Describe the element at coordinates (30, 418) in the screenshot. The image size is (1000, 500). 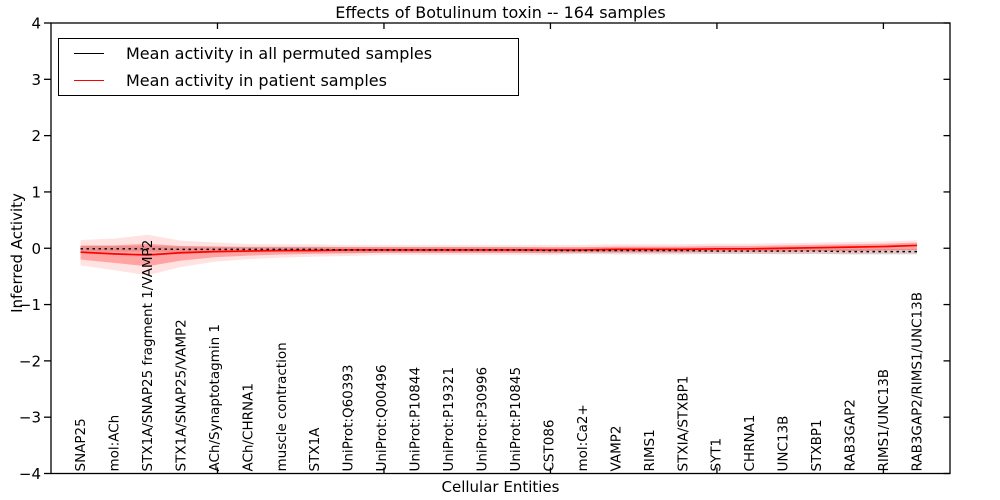
I see `y-tick-label: −3` at that location.